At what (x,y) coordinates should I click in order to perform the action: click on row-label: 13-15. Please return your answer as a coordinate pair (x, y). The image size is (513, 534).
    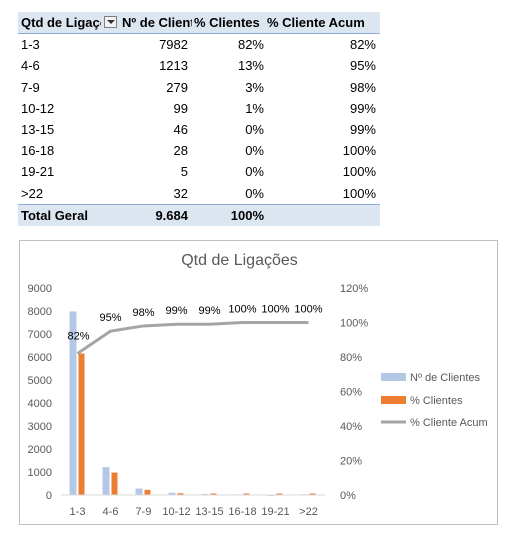
    Looking at the image, I should click on (38, 129).